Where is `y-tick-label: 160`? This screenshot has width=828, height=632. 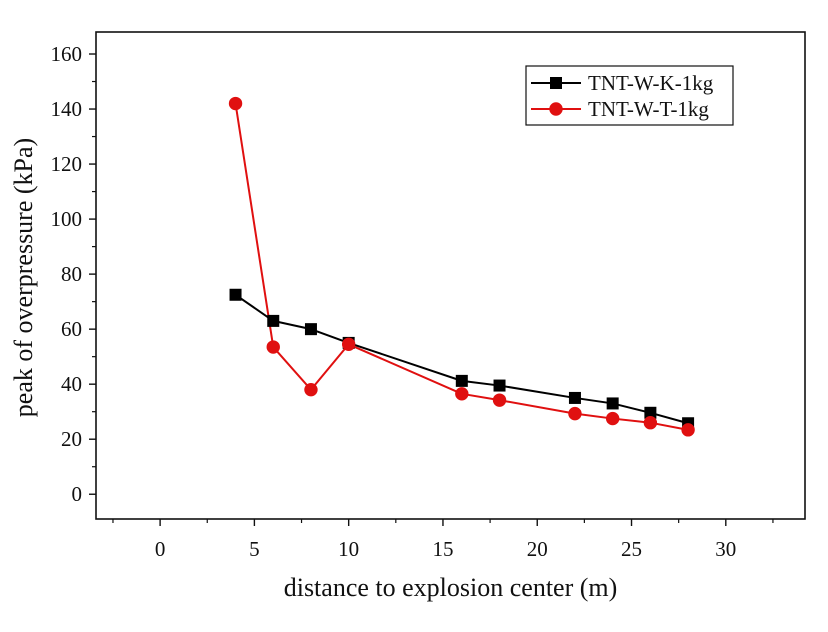 y-tick-label: 160 is located at coordinates (67, 54).